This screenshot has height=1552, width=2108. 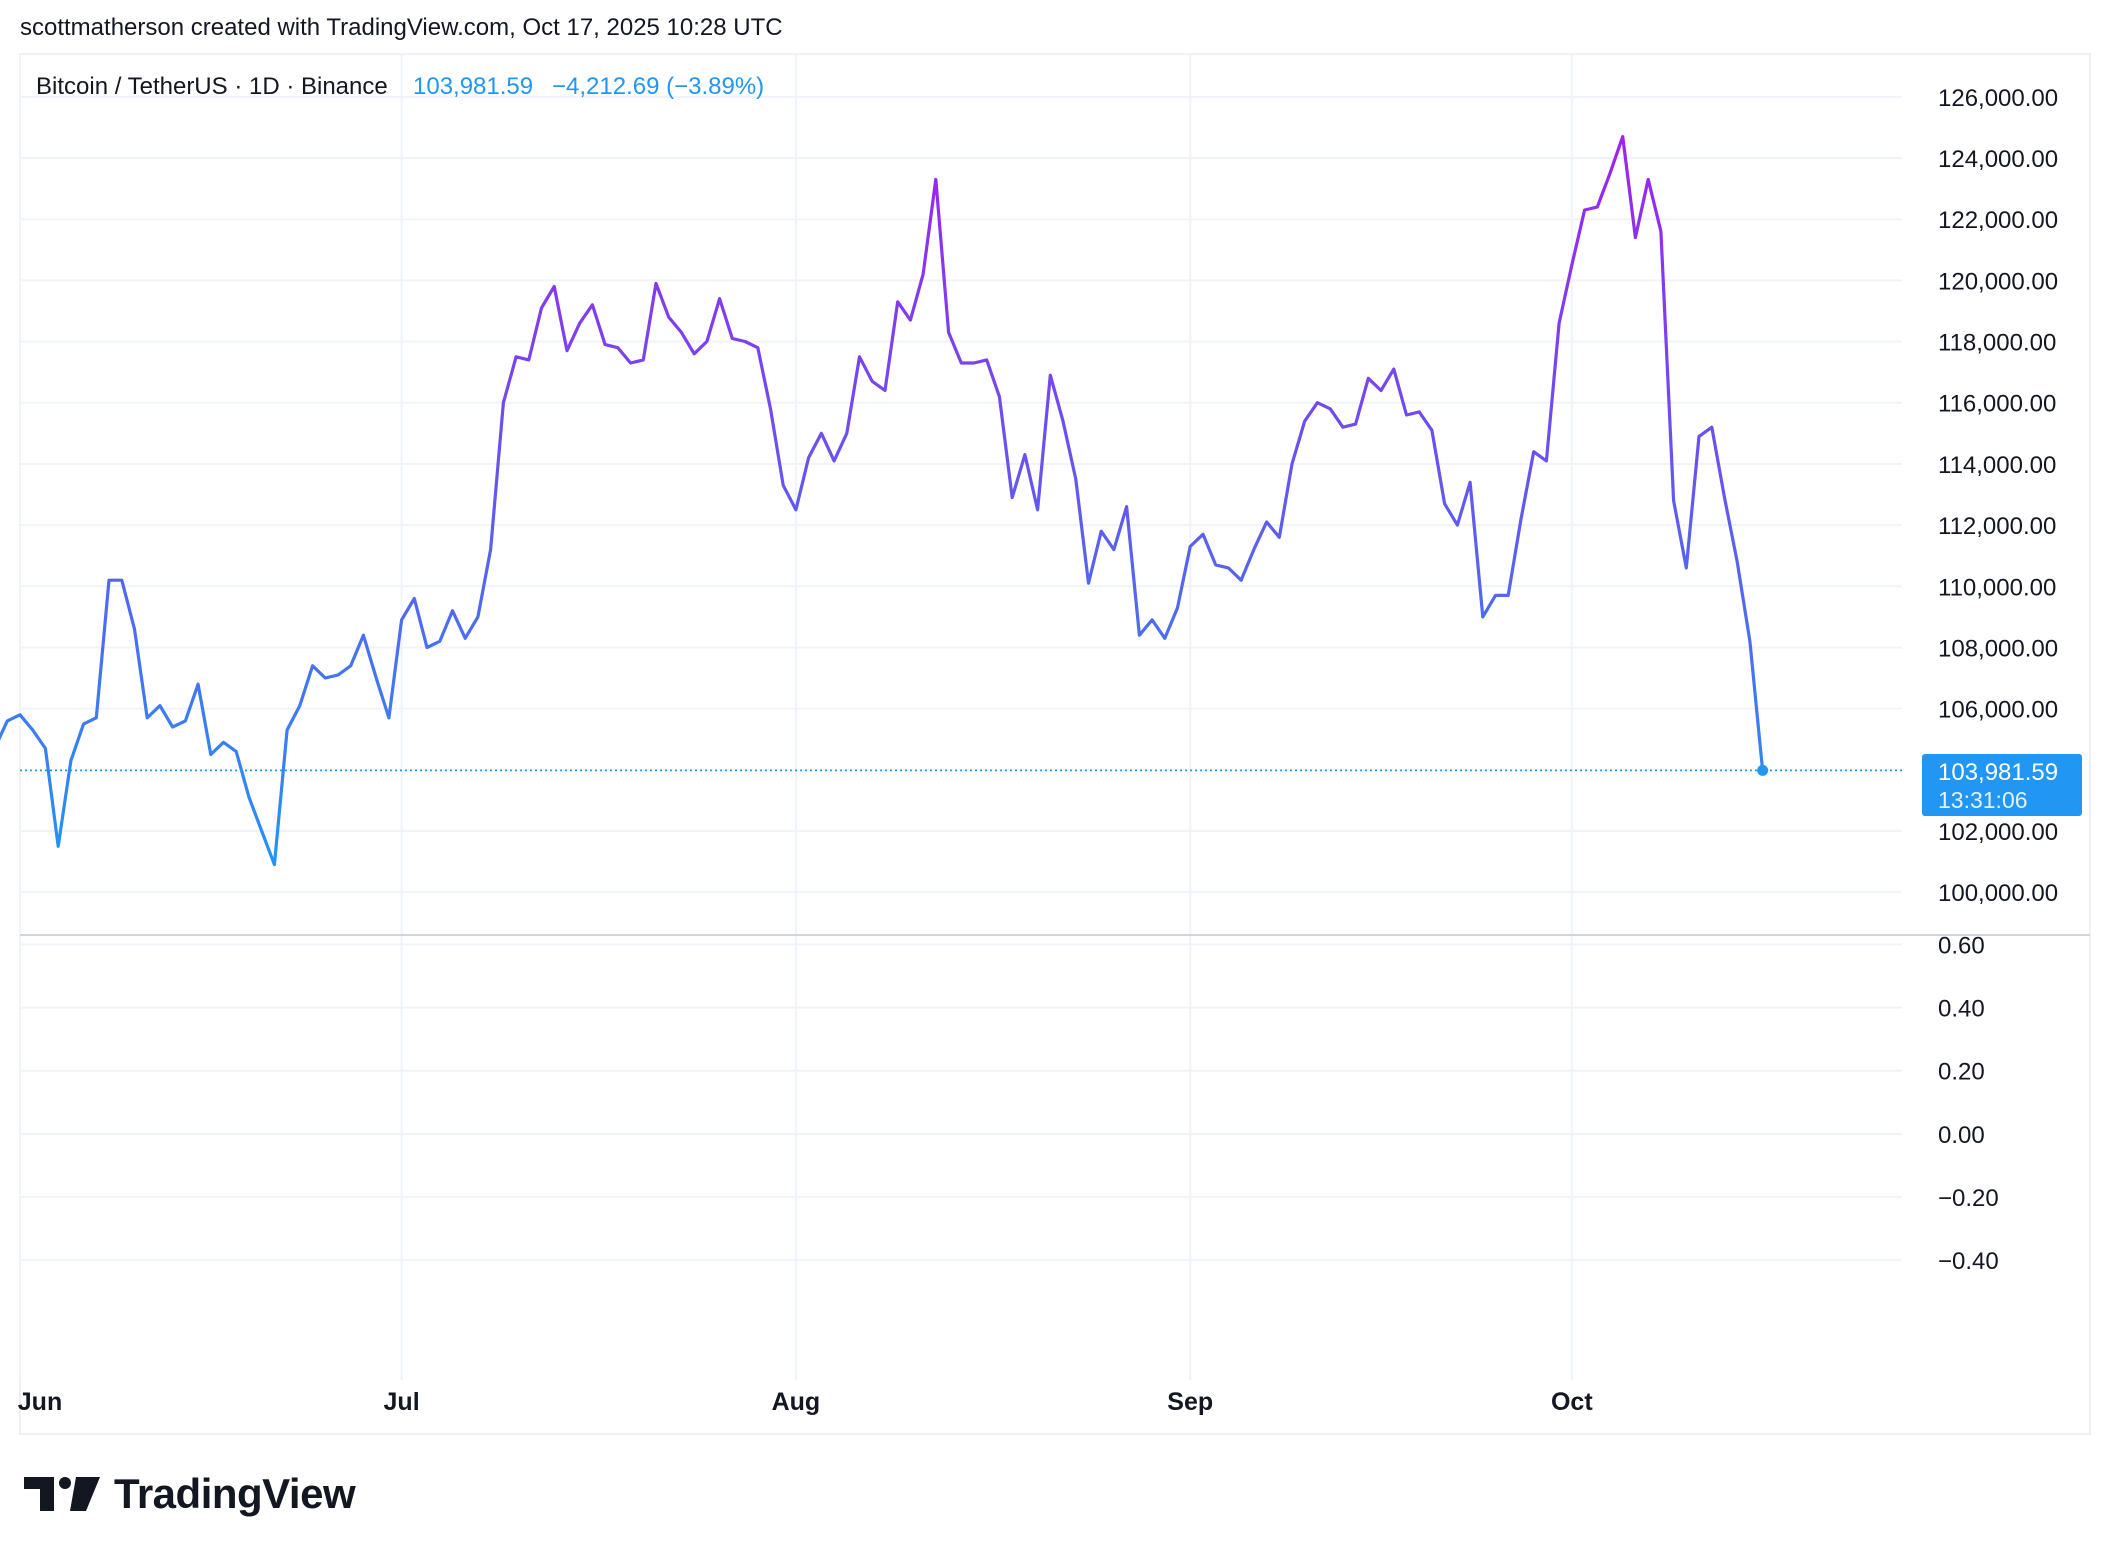 I want to click on y-tick-label: 114,000.00, so click(x=1997, y=465).